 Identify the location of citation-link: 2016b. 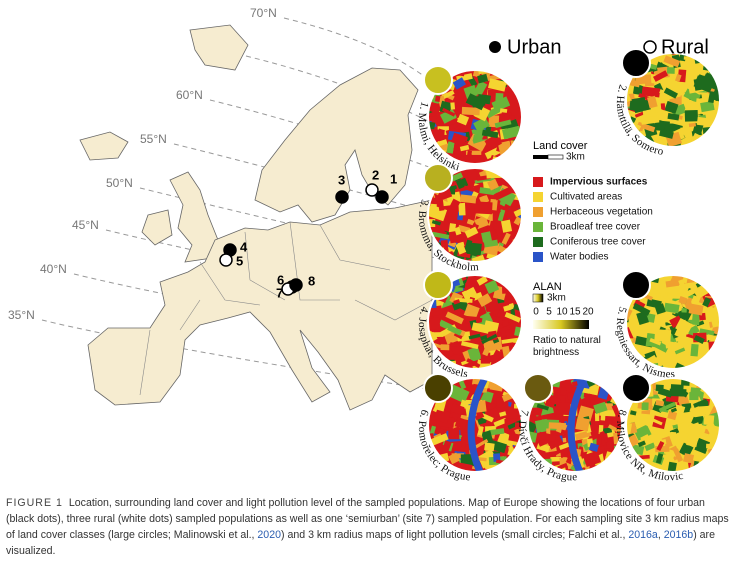
(678, 535).